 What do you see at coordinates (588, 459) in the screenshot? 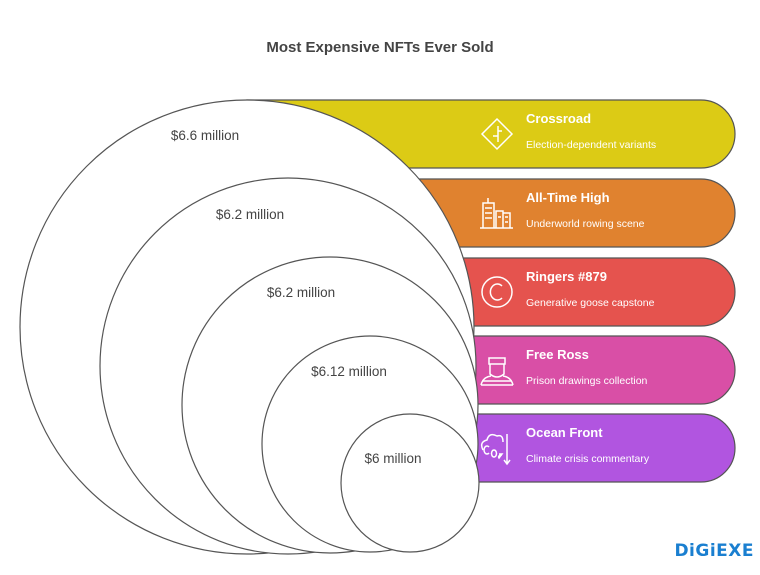
I see `item-description: Climate crisis commentary` at bounding box center [588, 459].